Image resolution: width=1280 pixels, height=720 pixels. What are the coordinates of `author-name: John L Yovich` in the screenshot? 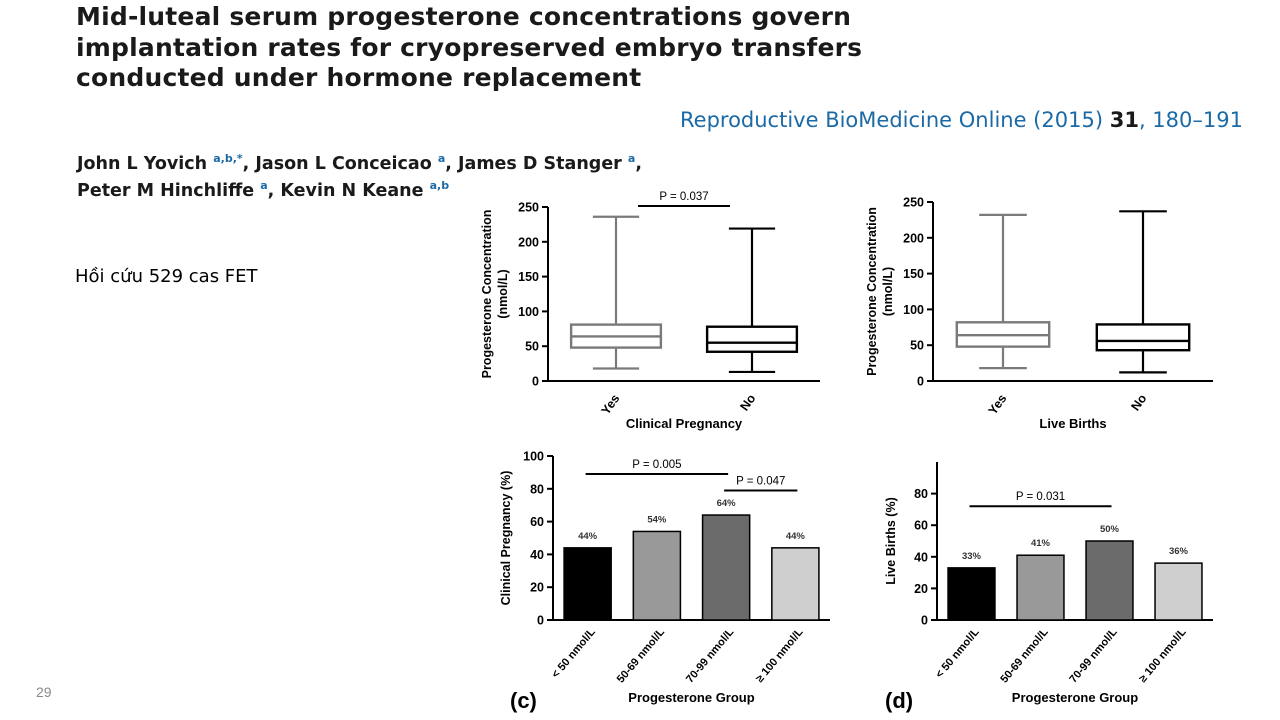 It's located at (145, 163).